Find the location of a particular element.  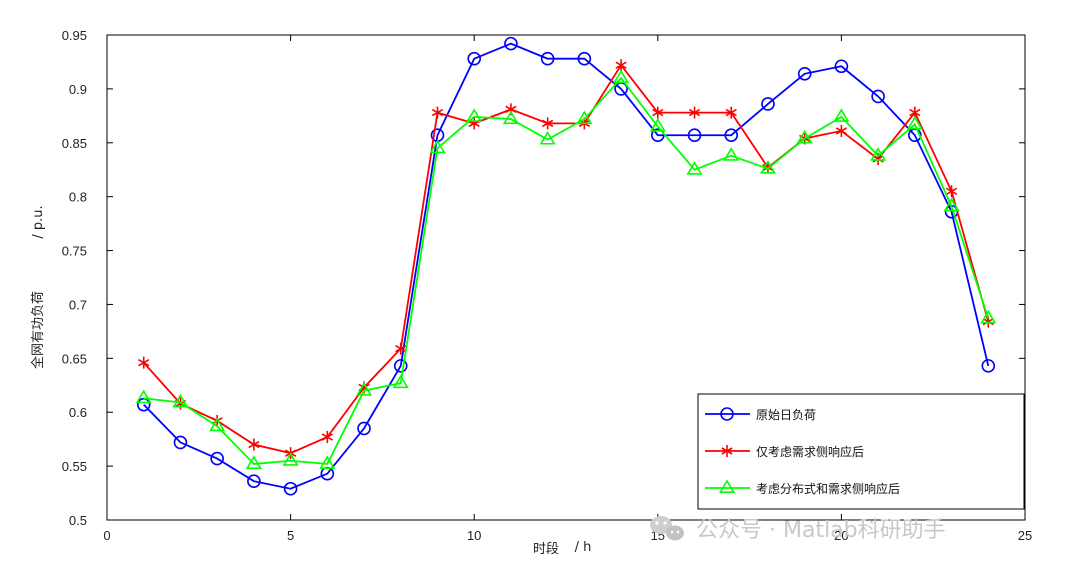

x-tick-label: 0 is located at coordinates (106, 535).